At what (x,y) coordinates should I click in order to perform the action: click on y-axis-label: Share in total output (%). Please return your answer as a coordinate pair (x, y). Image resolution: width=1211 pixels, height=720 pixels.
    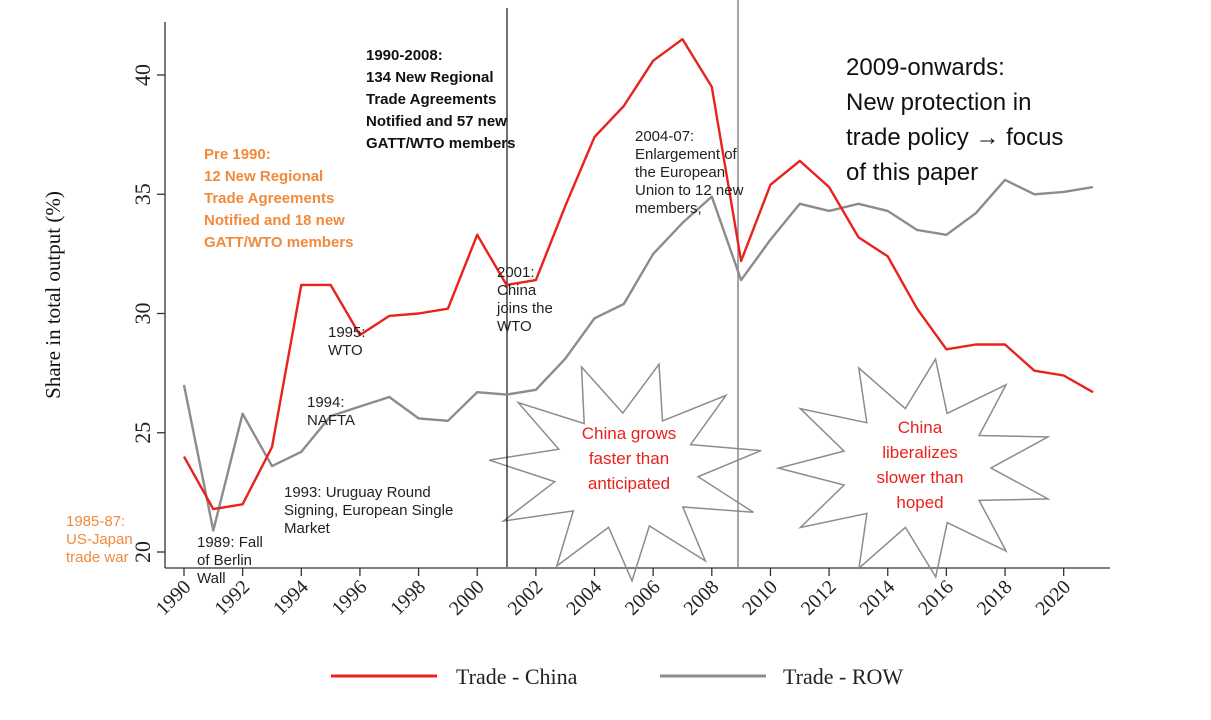
    Looking at the image, I should click on (53, 295).